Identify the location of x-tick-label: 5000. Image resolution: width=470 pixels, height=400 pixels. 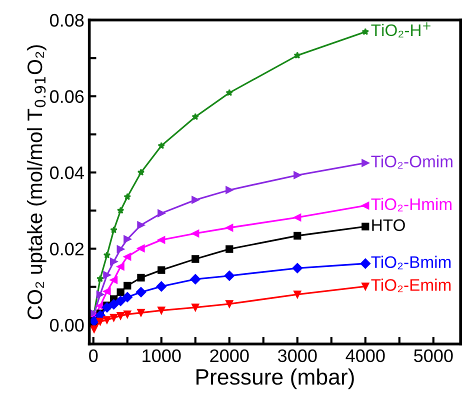
(433, 355).